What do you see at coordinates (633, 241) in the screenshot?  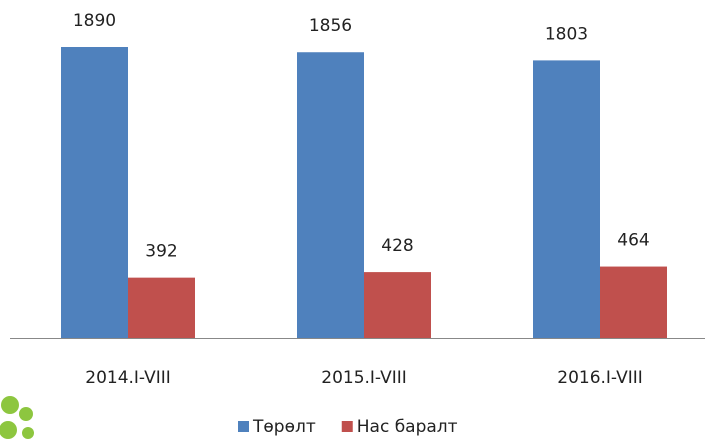 I see `data-label: 464` at bounding box center [633, 241].